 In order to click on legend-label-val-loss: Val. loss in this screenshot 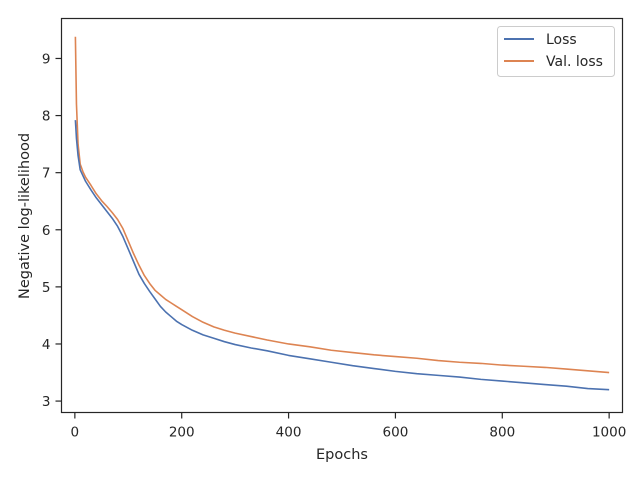, I will do `click(574, 62)`.